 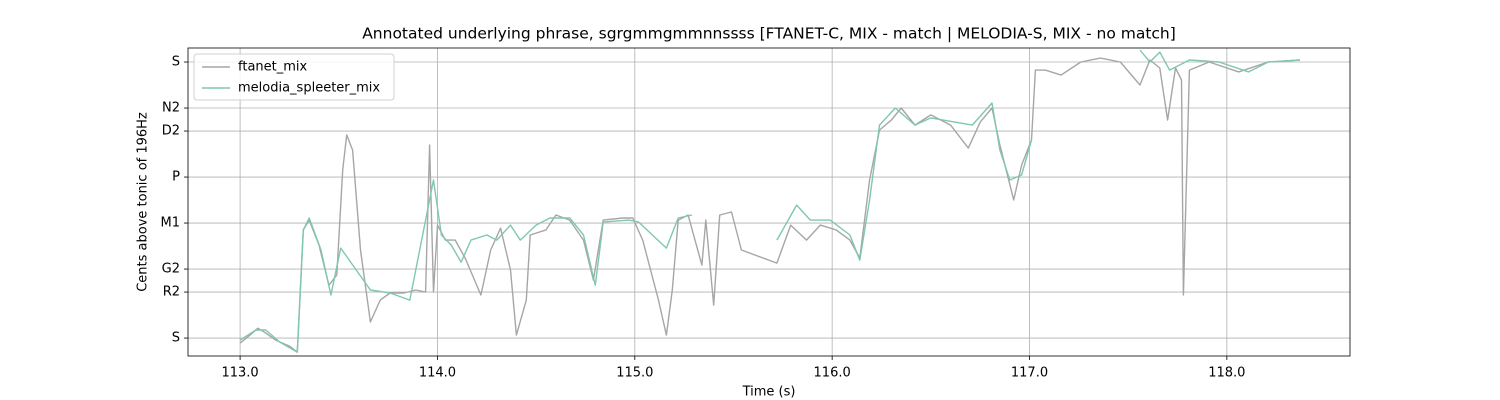 What do you see at coordinates (171, 223) in the screenshot?
I see `y-tick-label: M1` at bounding box center [171, 223].